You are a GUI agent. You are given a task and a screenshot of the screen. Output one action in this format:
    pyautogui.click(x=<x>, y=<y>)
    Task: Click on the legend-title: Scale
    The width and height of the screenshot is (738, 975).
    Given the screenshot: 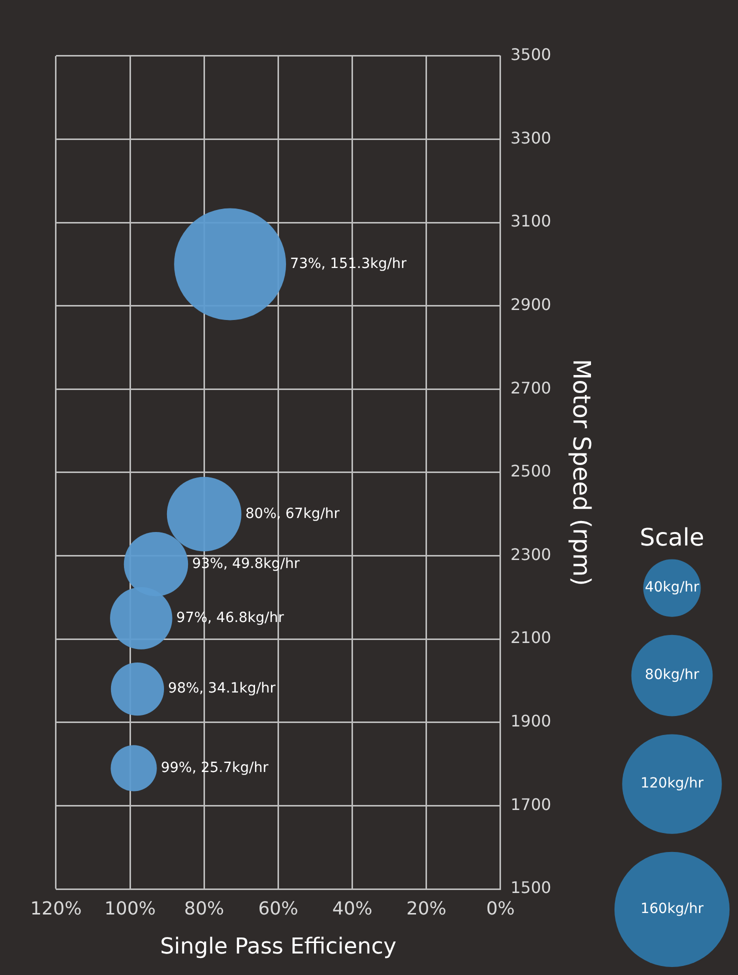 What is the action you would take?
    pyautogui.click(x=672, y=537)
    